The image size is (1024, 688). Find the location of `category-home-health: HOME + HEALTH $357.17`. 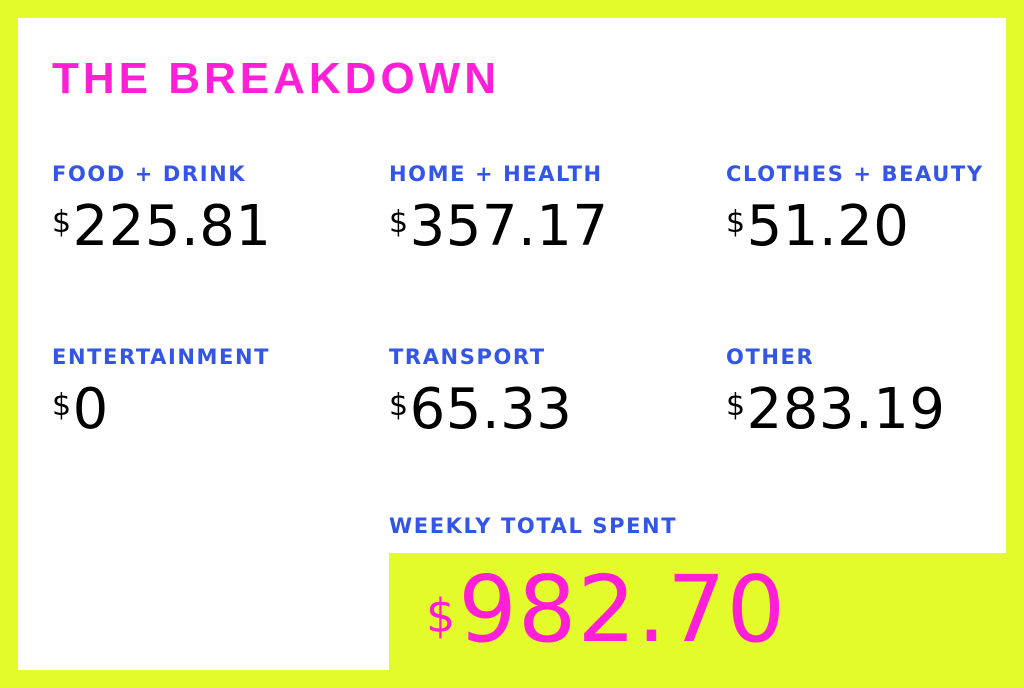

category-home-health: HOME + HEALTH $357.17 is located at coordinates (539, 210).